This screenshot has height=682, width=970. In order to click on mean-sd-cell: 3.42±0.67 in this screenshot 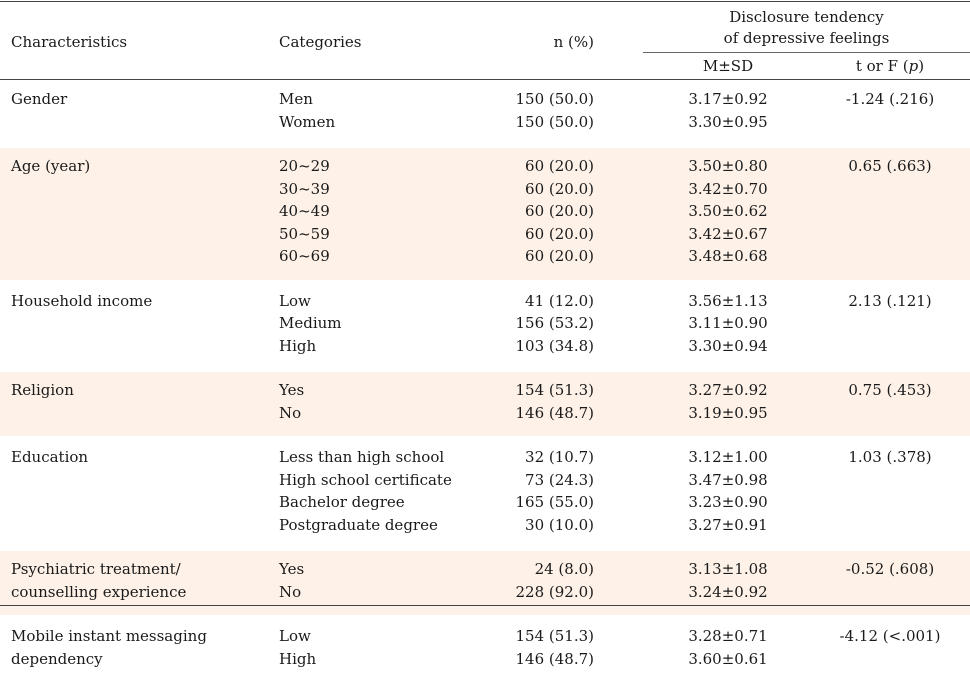, I will do `click(728, 233)`.